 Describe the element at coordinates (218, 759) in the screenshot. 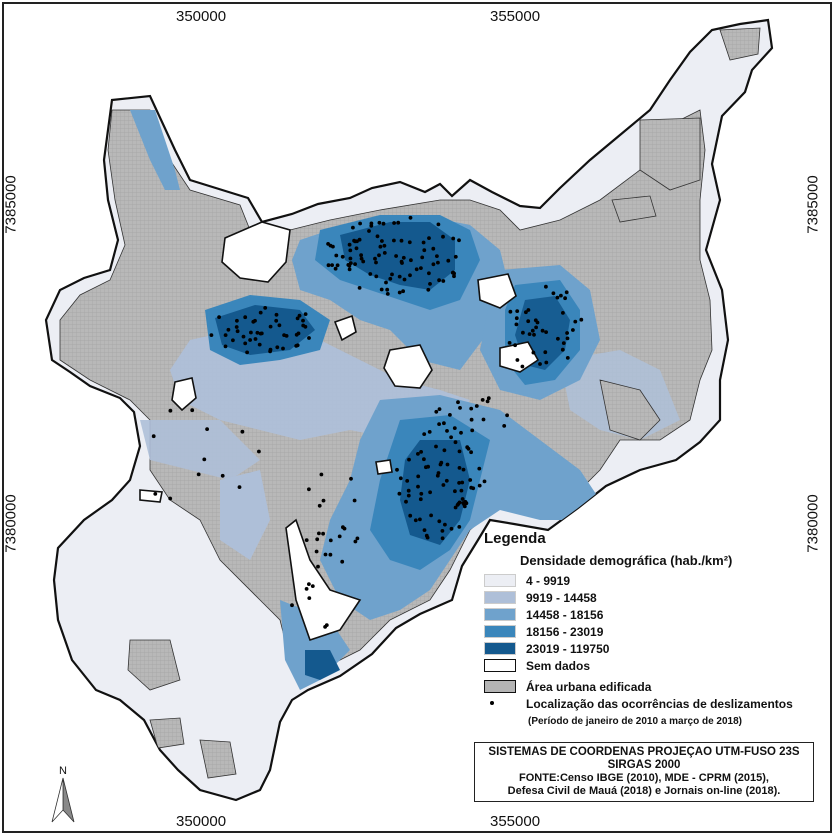

I see `urban-area` at that location.